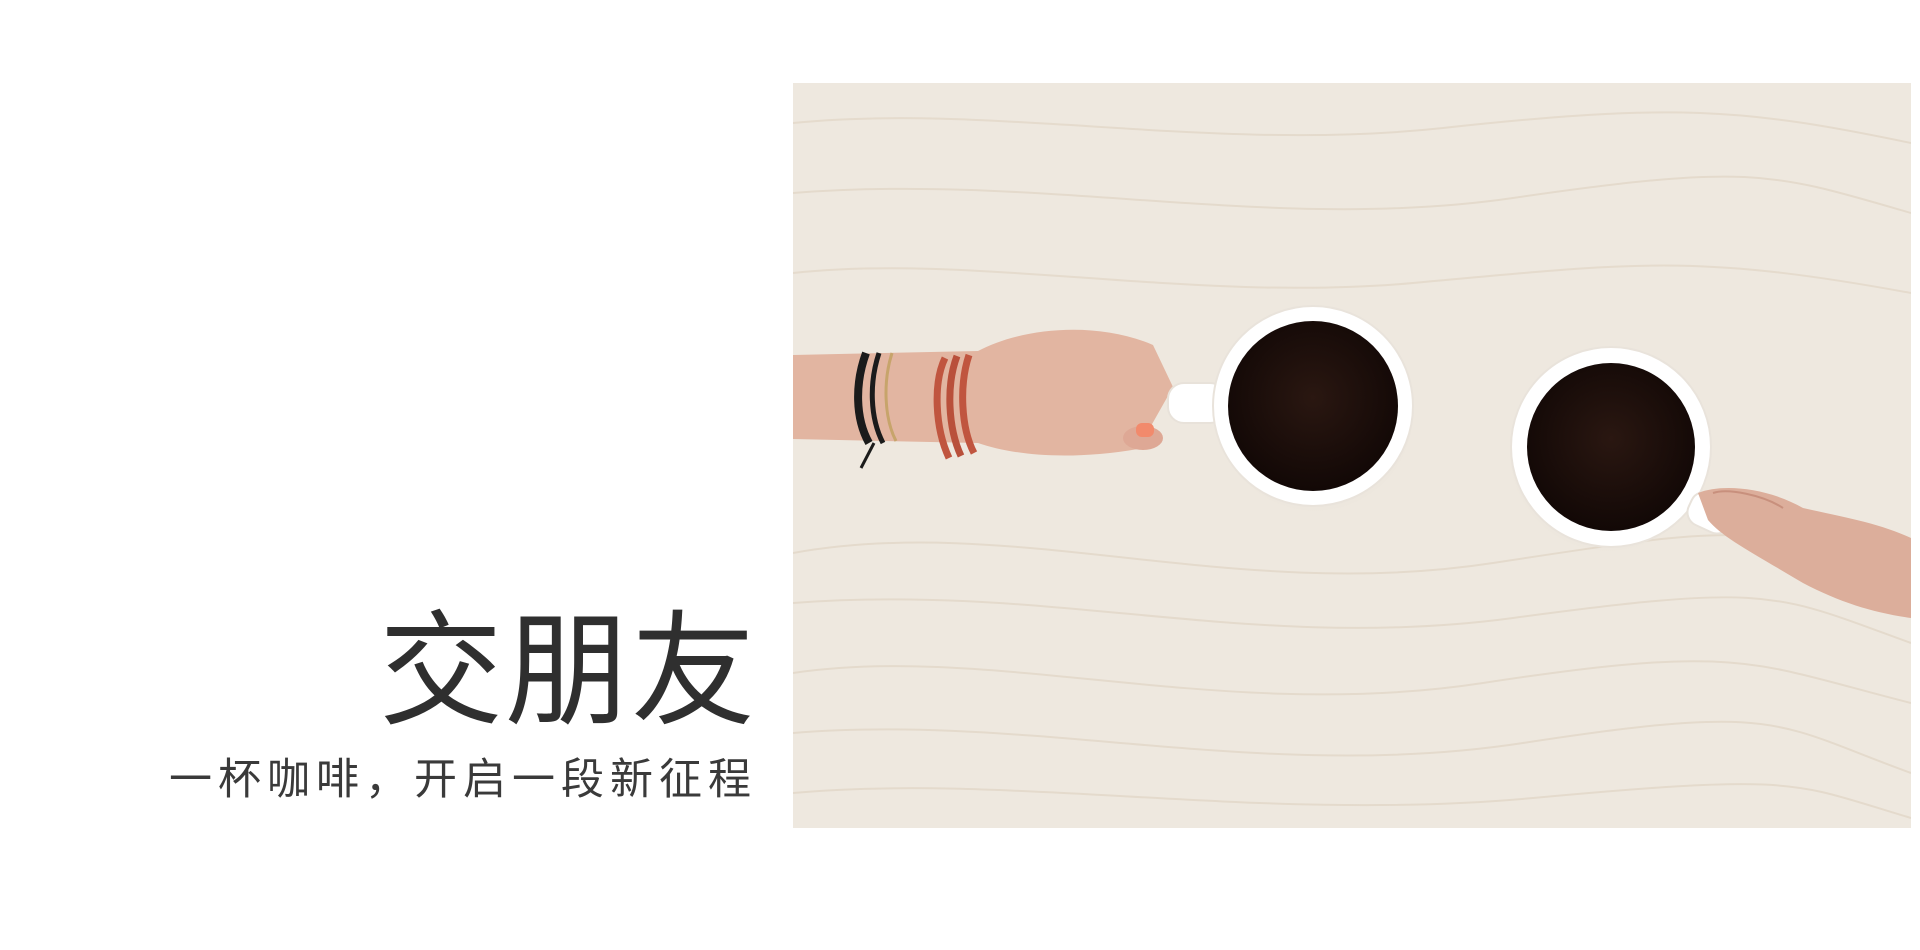 Image resolution: width=1920 pixels, height=950 pixels. Describe the element at coordinates (916, 410) in the screenshot. I see `bracelets` at that location.